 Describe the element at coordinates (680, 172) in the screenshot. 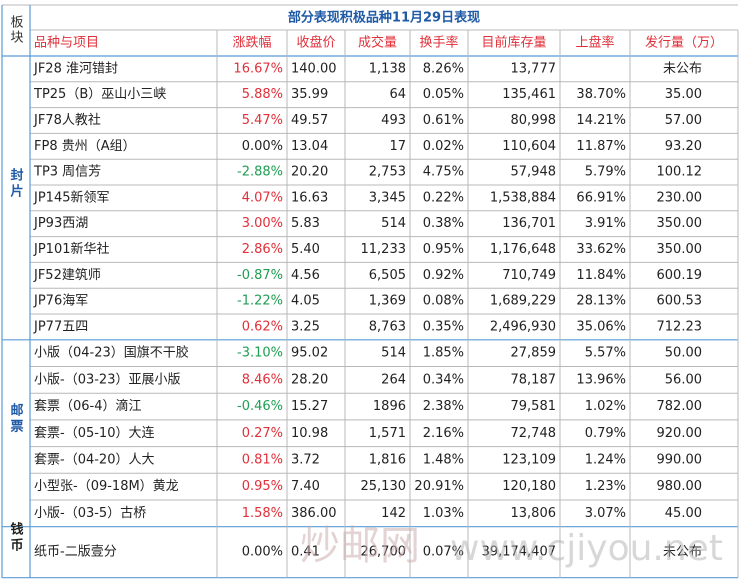

I see `cell: 100.12` at that location.